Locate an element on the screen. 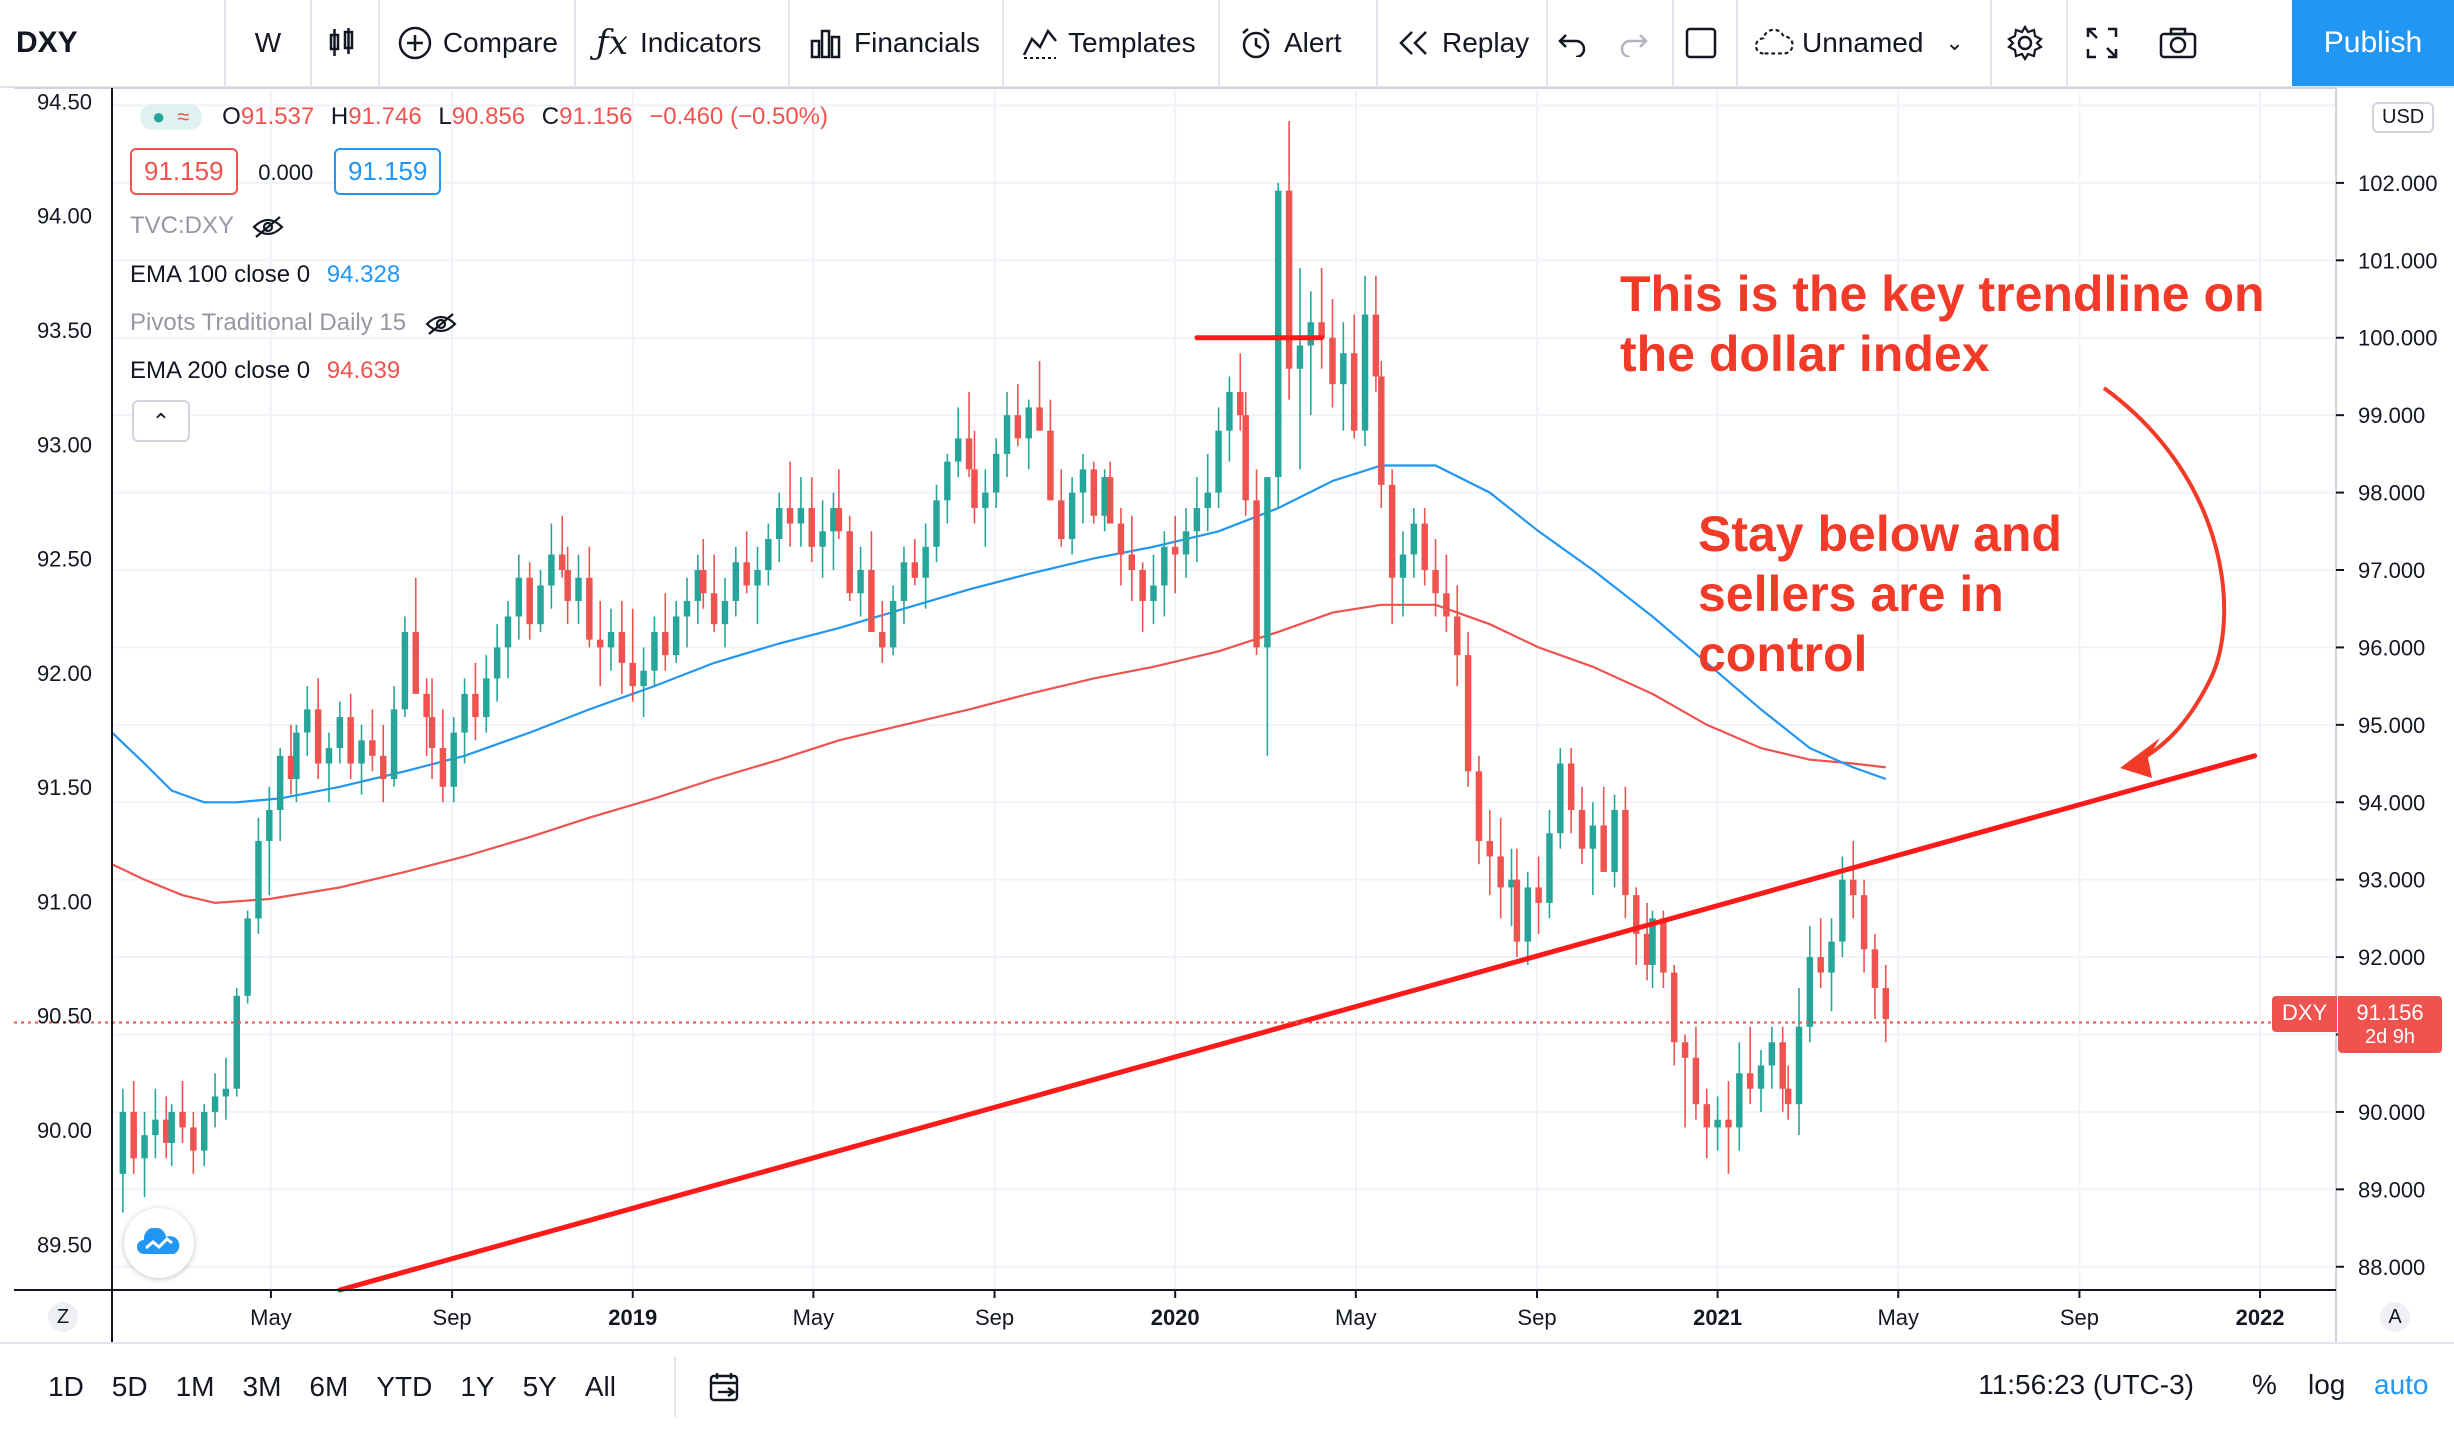  auto-scale-toggle: auto is located at coordinates (2401, 1384).